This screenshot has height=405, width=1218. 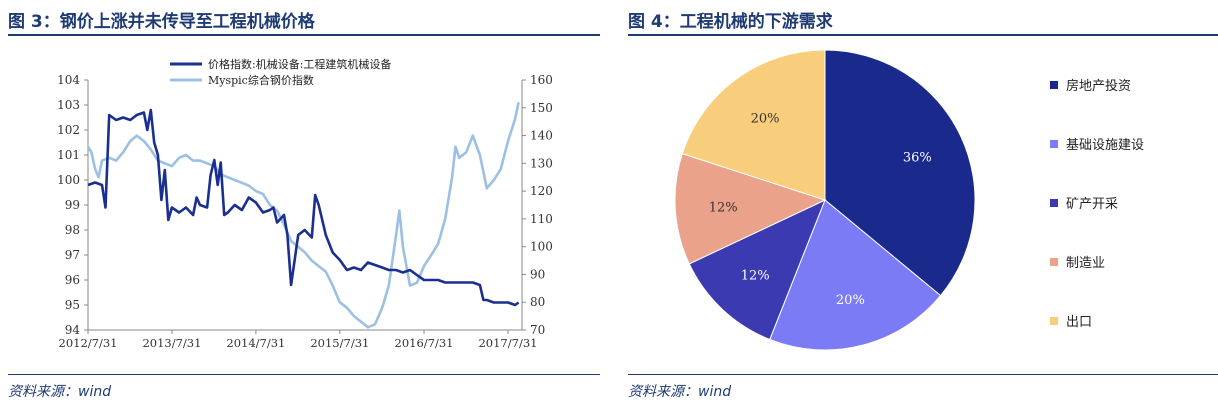 What do you see at coordinates (541, 163) in the screenshot?
I see `right-tick-label: 130` at bounding box center [541, 163].